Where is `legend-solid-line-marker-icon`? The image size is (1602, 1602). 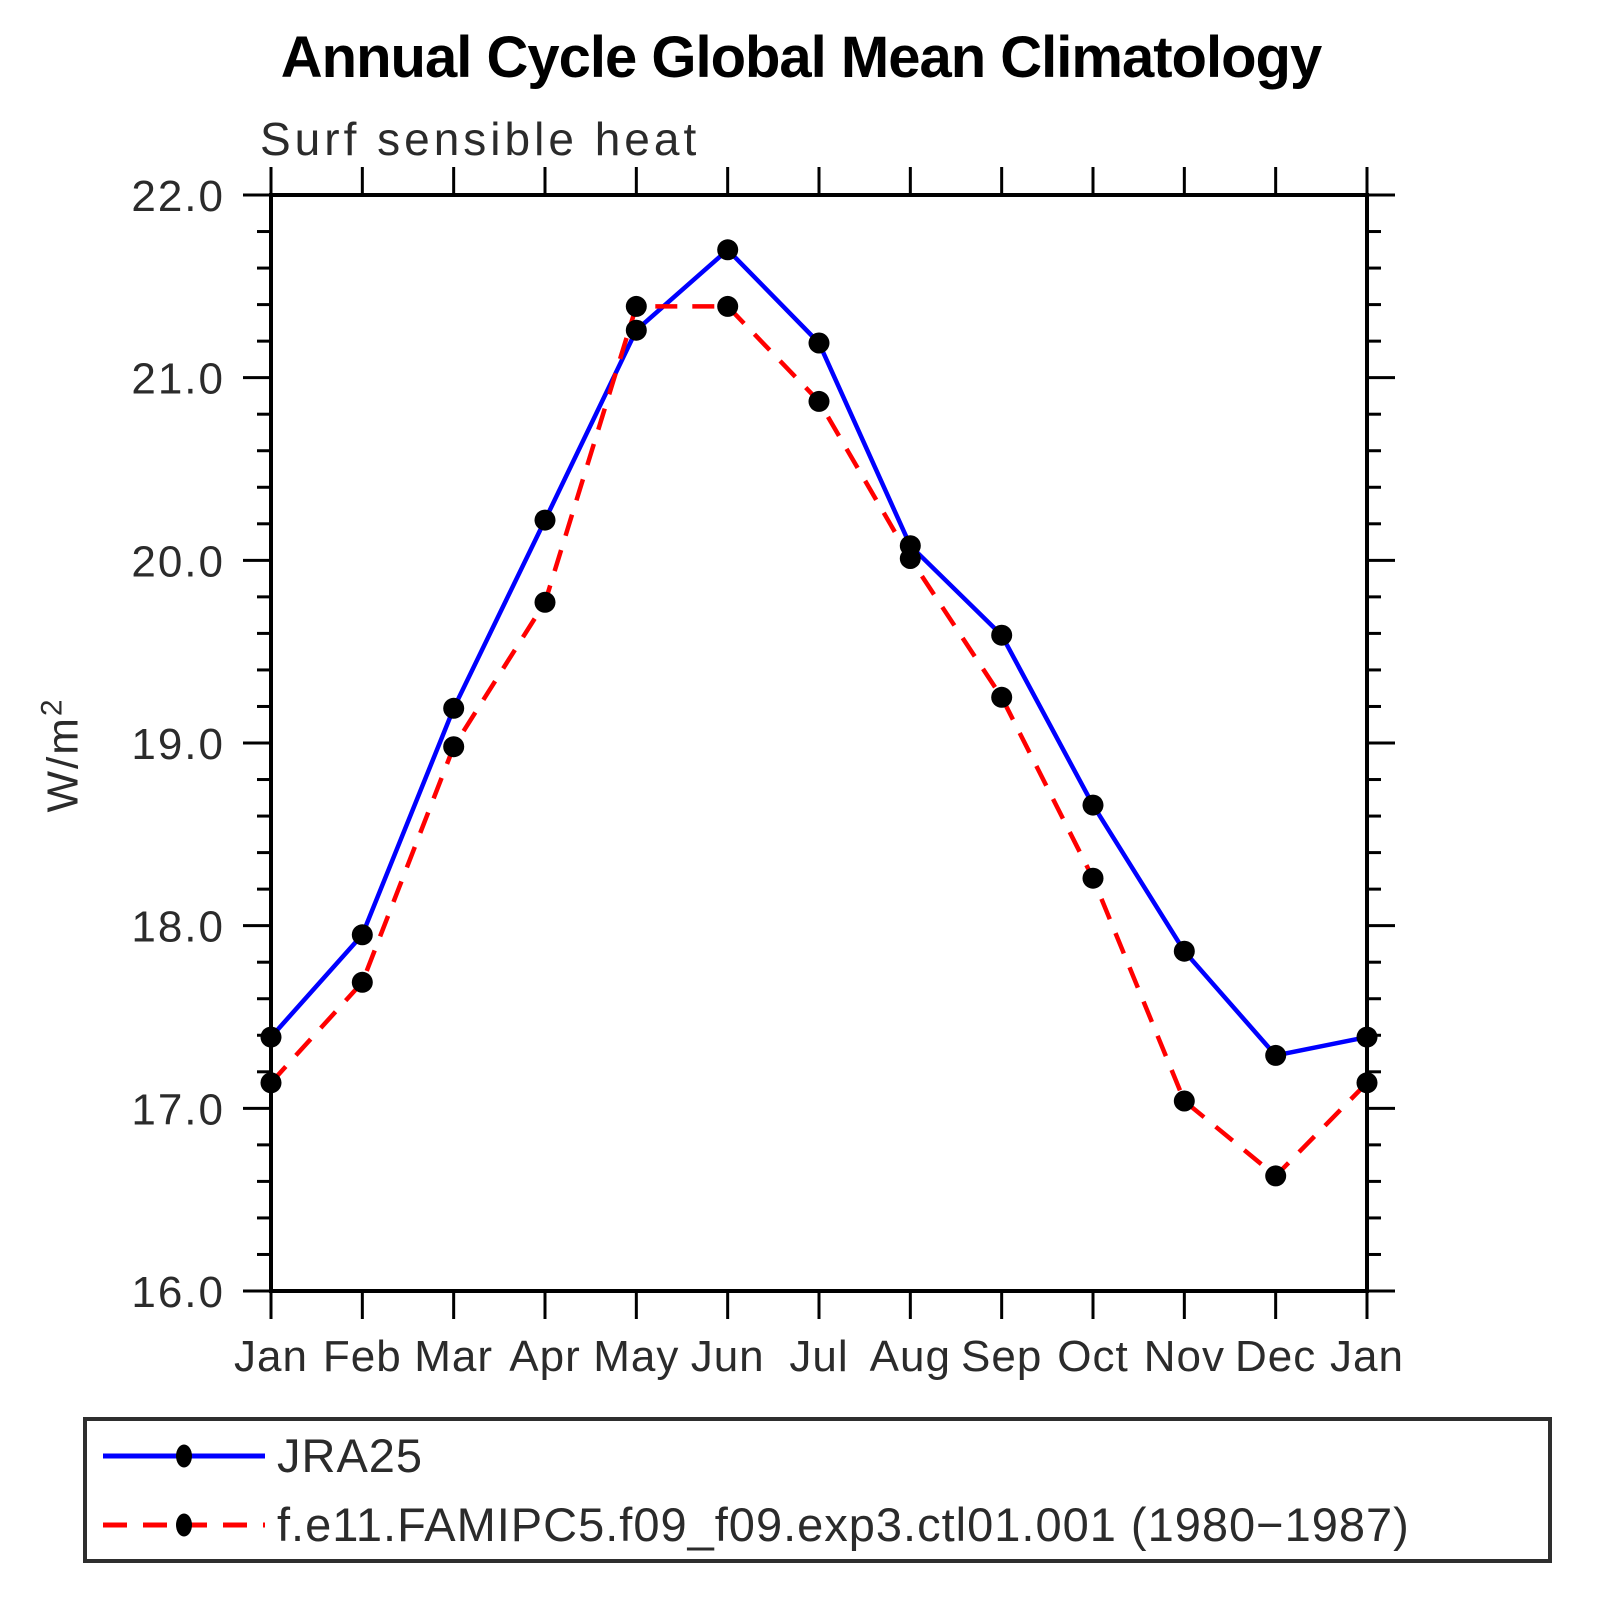 legend-solid-line-marker-icon is located at coordinates (184, 1455).